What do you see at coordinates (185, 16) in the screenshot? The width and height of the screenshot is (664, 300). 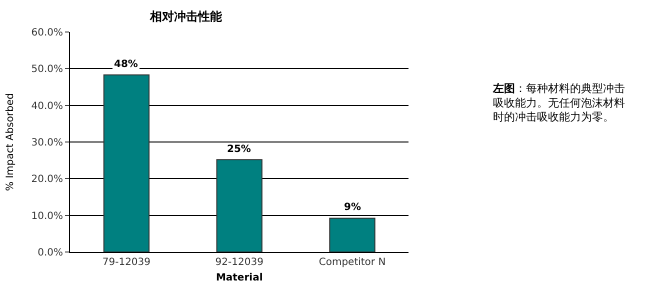 I see `chart-title: 相对冲击性能` at bounding box center [185, 16].